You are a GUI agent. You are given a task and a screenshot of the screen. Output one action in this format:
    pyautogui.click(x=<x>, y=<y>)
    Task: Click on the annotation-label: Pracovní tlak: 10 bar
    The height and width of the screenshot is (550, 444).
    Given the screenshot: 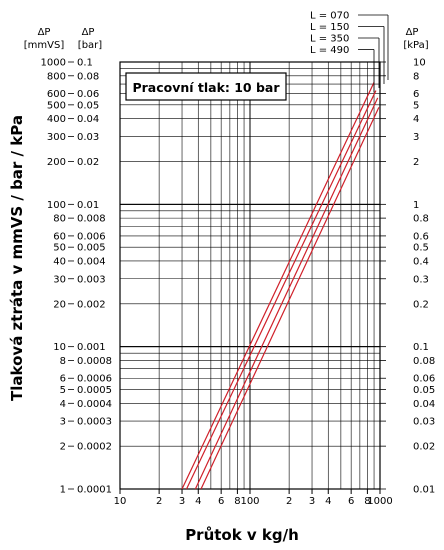 What is the action you would take?
    pyautogui.click(x=206, y=87)
    